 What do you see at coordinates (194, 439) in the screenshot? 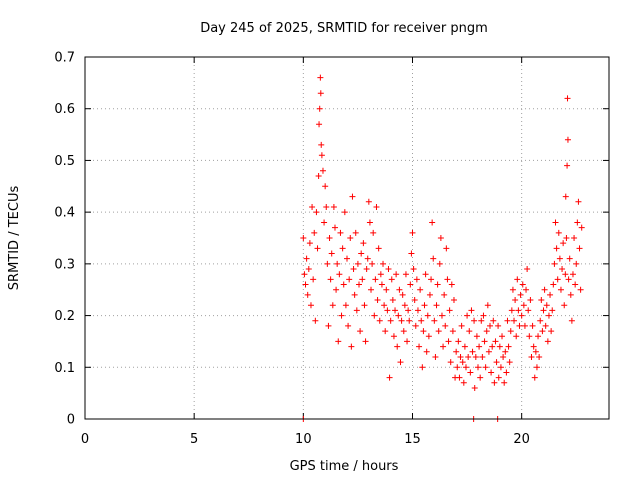
I see `x-tick-label: 5` at bounding box center [194, 439].